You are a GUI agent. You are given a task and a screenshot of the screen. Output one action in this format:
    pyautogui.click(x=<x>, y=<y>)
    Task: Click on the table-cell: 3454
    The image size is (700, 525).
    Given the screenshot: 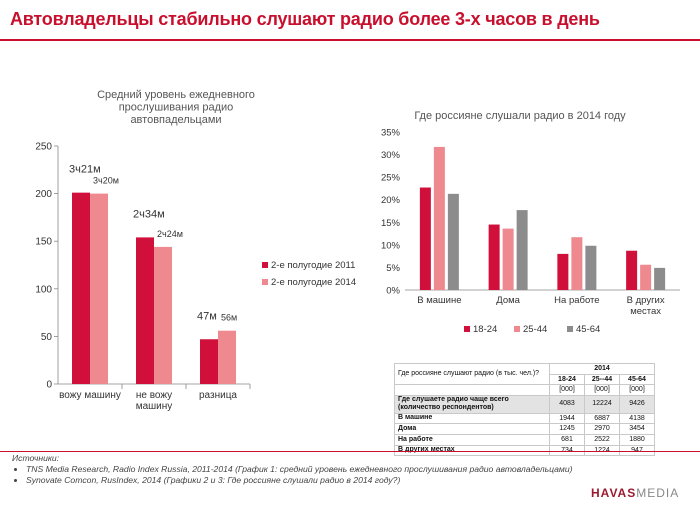 What is the action you would take?
    pyautogui.click(x=637, y=429)
    